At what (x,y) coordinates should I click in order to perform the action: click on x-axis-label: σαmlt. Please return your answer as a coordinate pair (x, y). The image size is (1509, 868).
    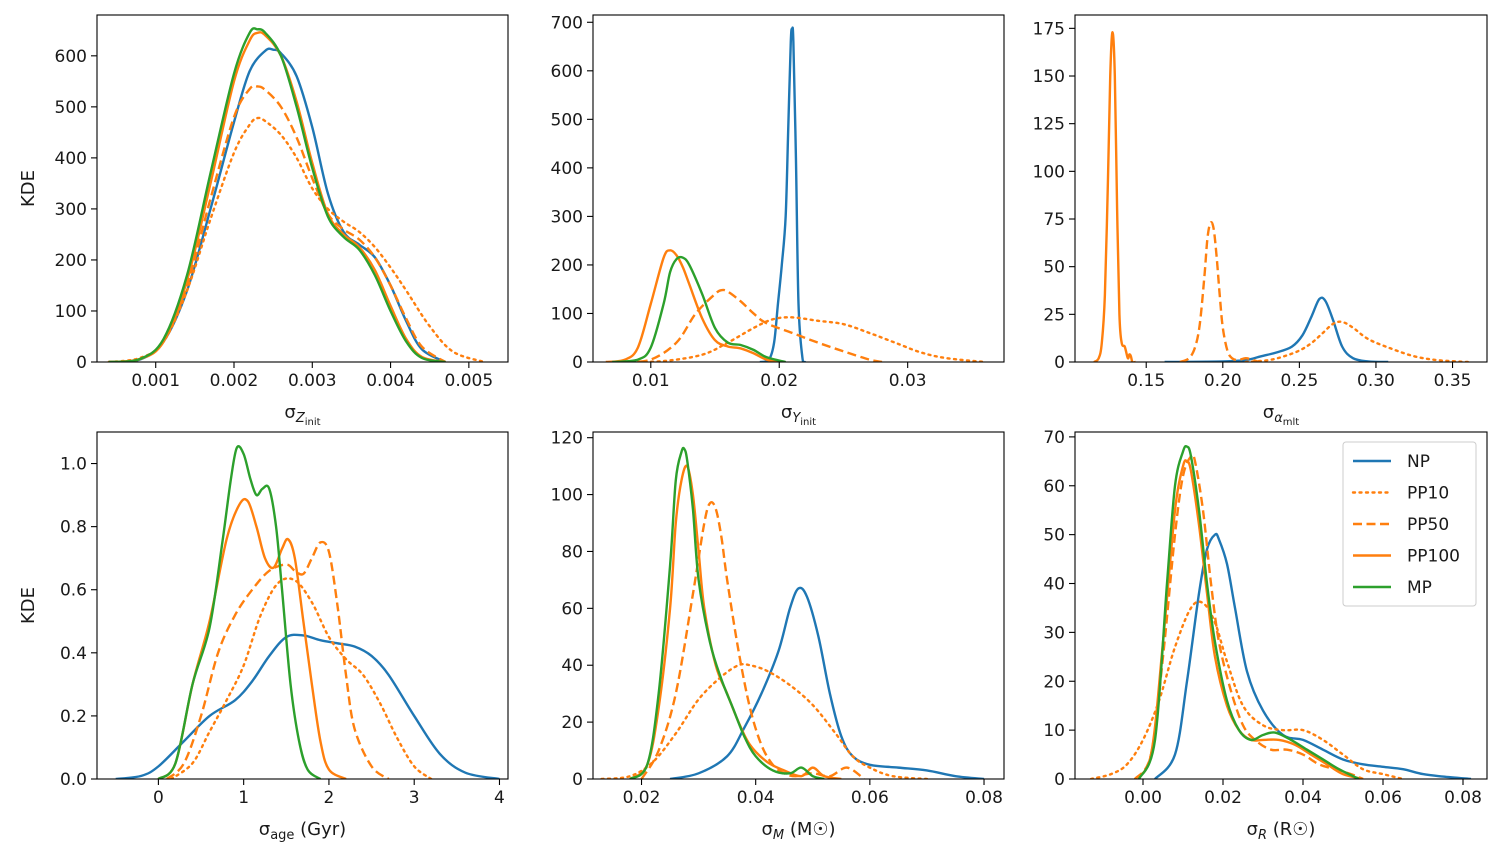
    Looking at the image, I should click on (1281, 415).